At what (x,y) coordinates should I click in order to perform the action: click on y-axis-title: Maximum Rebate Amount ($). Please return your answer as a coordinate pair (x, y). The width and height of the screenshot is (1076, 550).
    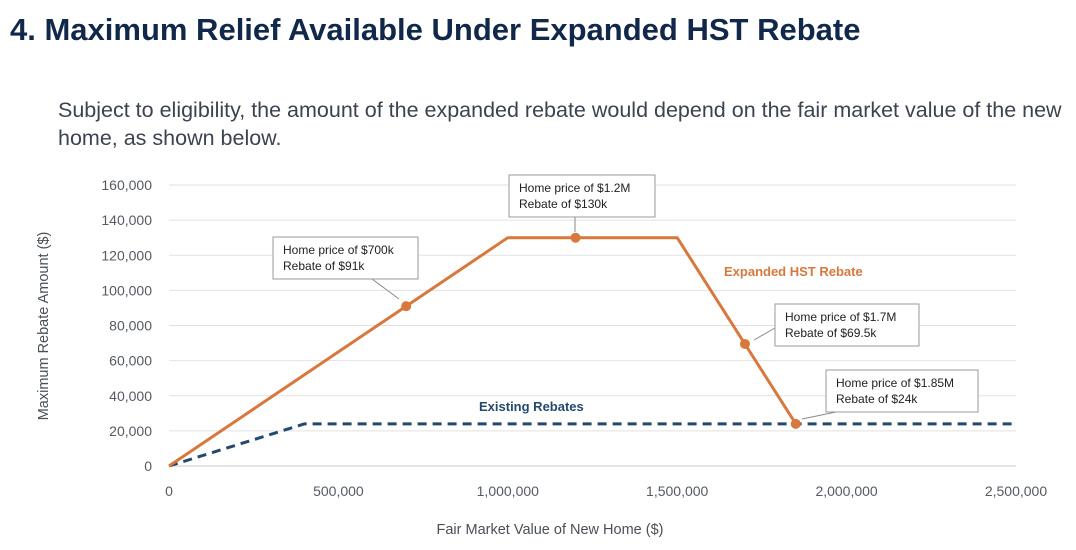
    Looking at the image, I should click on (44, 326).